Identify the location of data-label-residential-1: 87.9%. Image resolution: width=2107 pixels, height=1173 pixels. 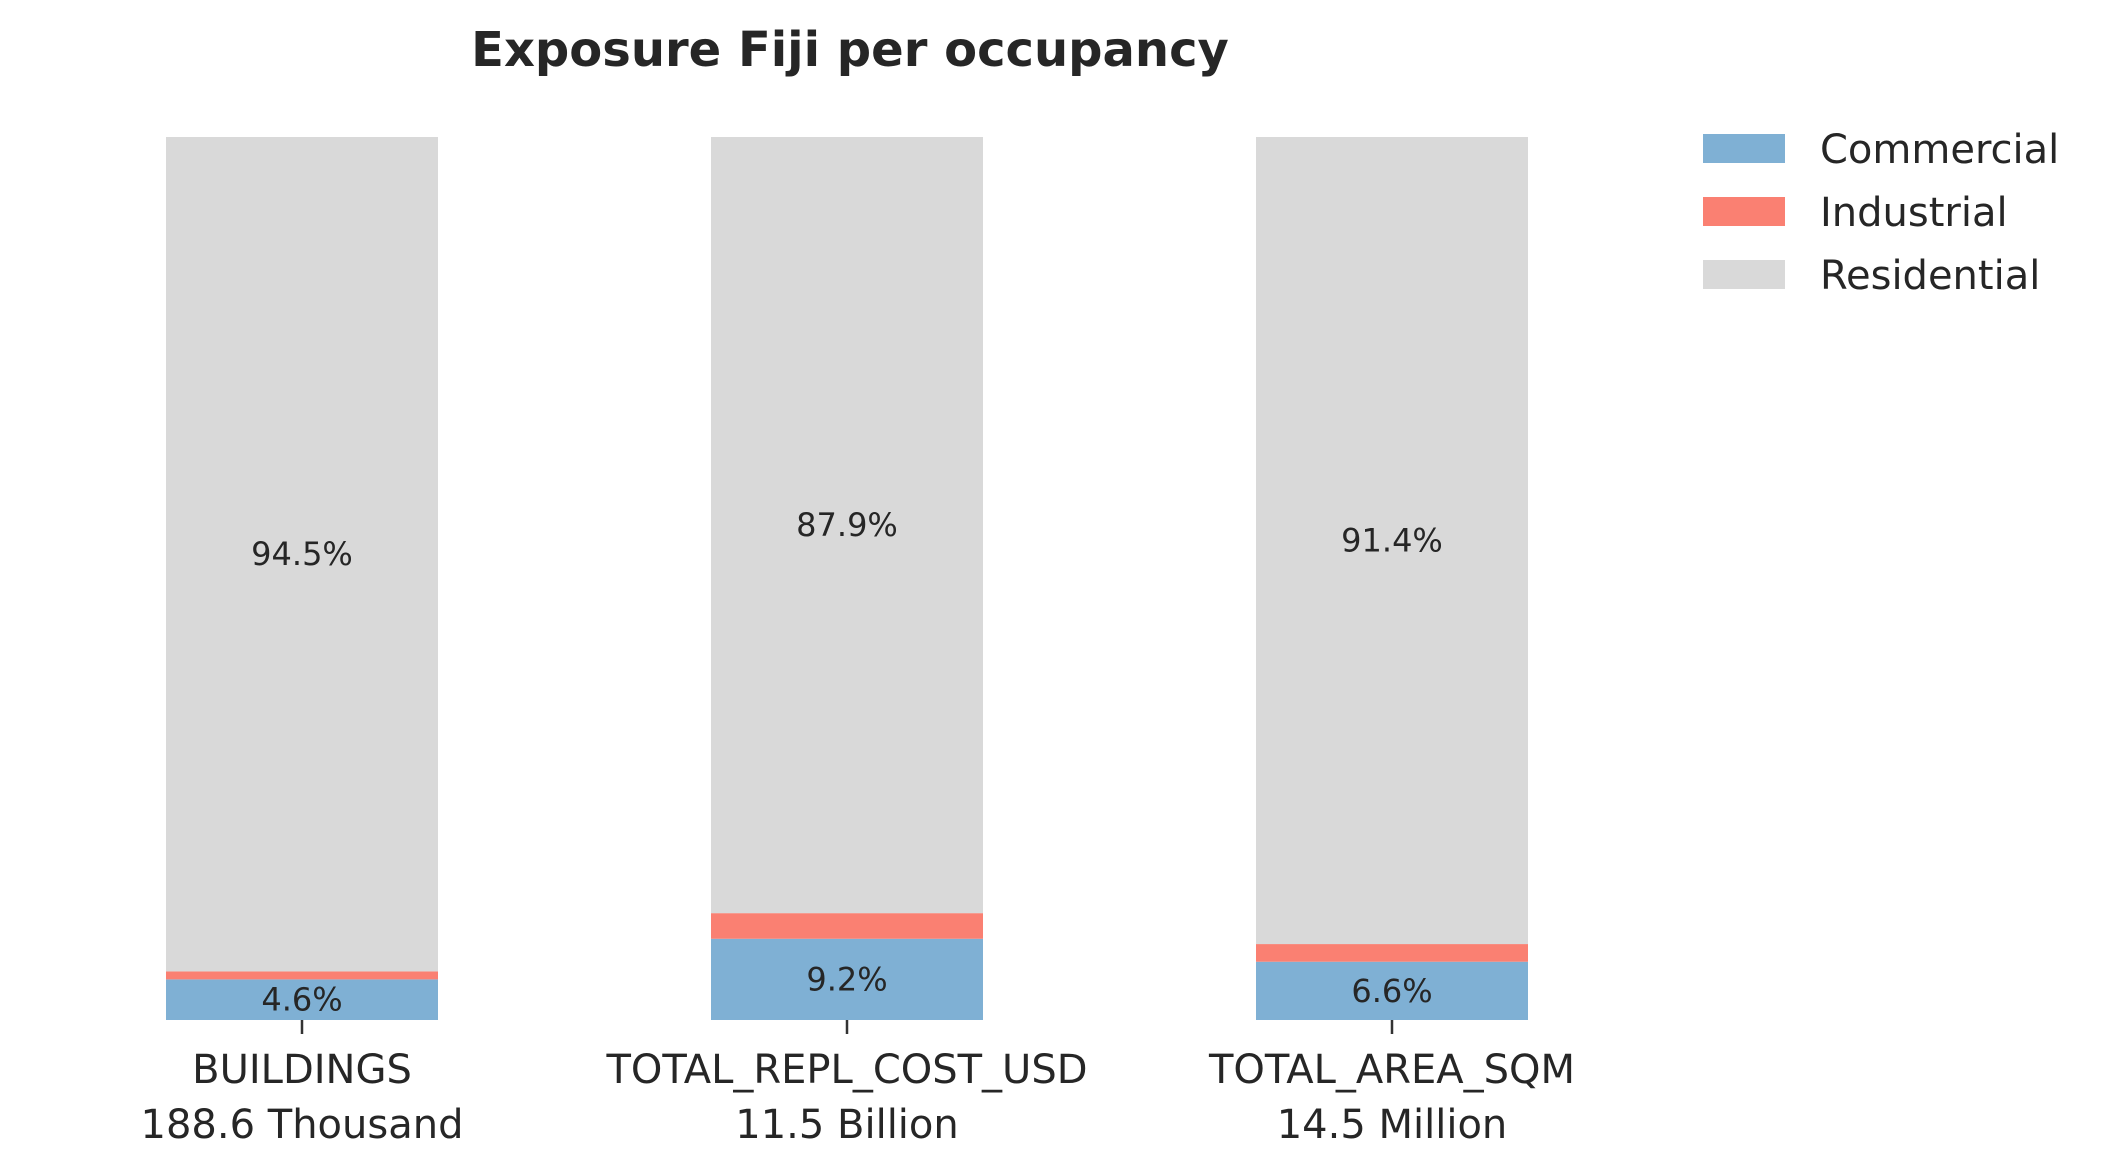
(847, 525).